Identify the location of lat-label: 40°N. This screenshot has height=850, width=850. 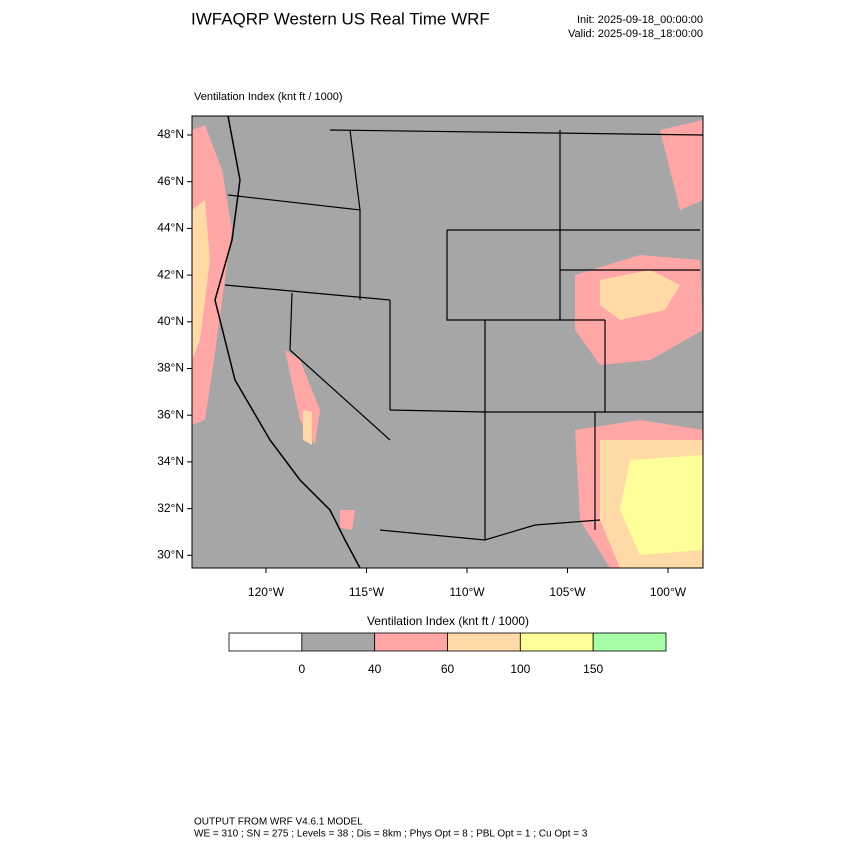
(170, 321).